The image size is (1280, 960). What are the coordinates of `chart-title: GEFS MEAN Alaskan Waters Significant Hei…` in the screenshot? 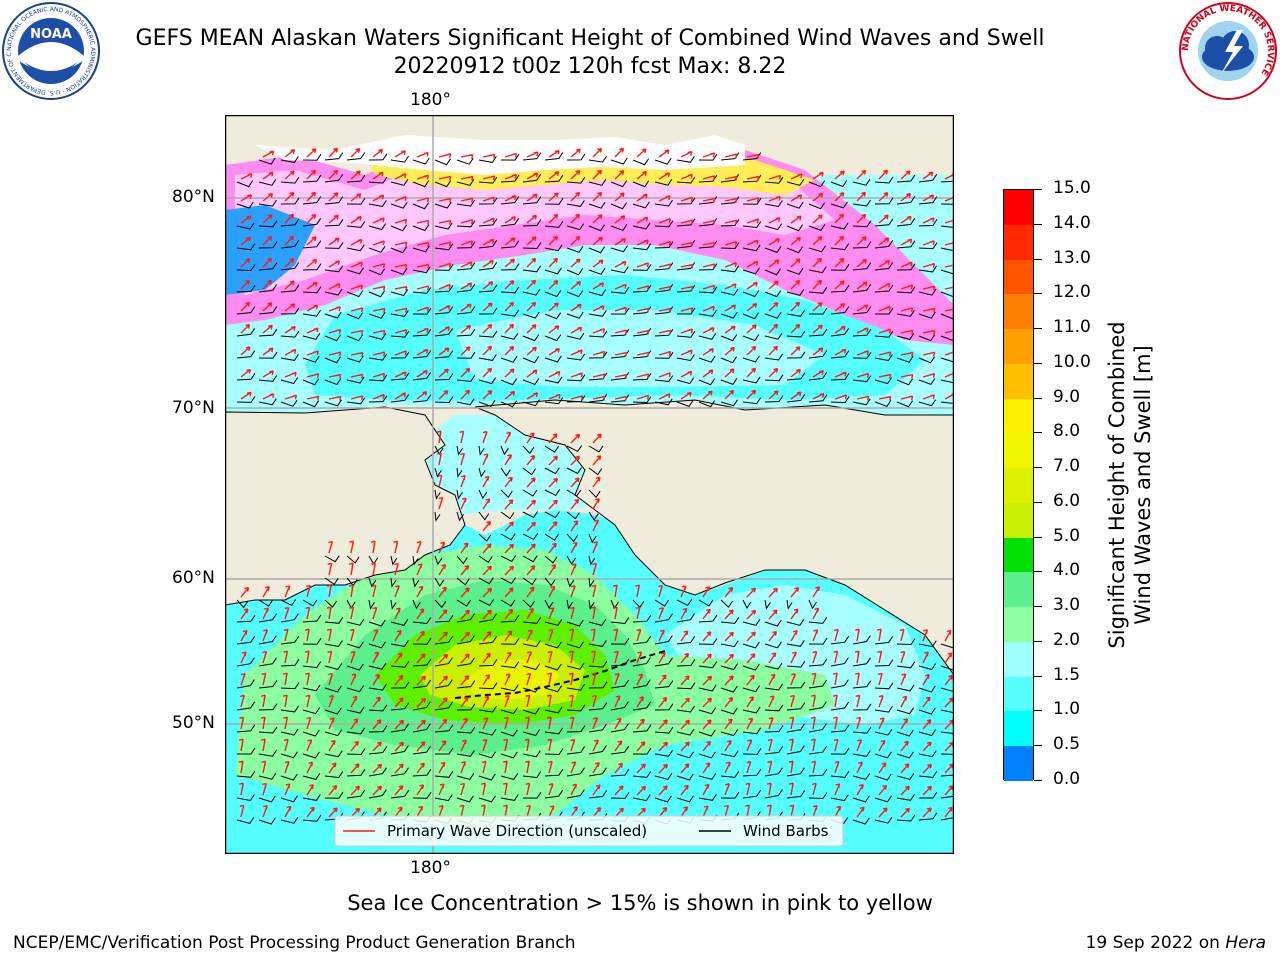 It's located at (590, 38).